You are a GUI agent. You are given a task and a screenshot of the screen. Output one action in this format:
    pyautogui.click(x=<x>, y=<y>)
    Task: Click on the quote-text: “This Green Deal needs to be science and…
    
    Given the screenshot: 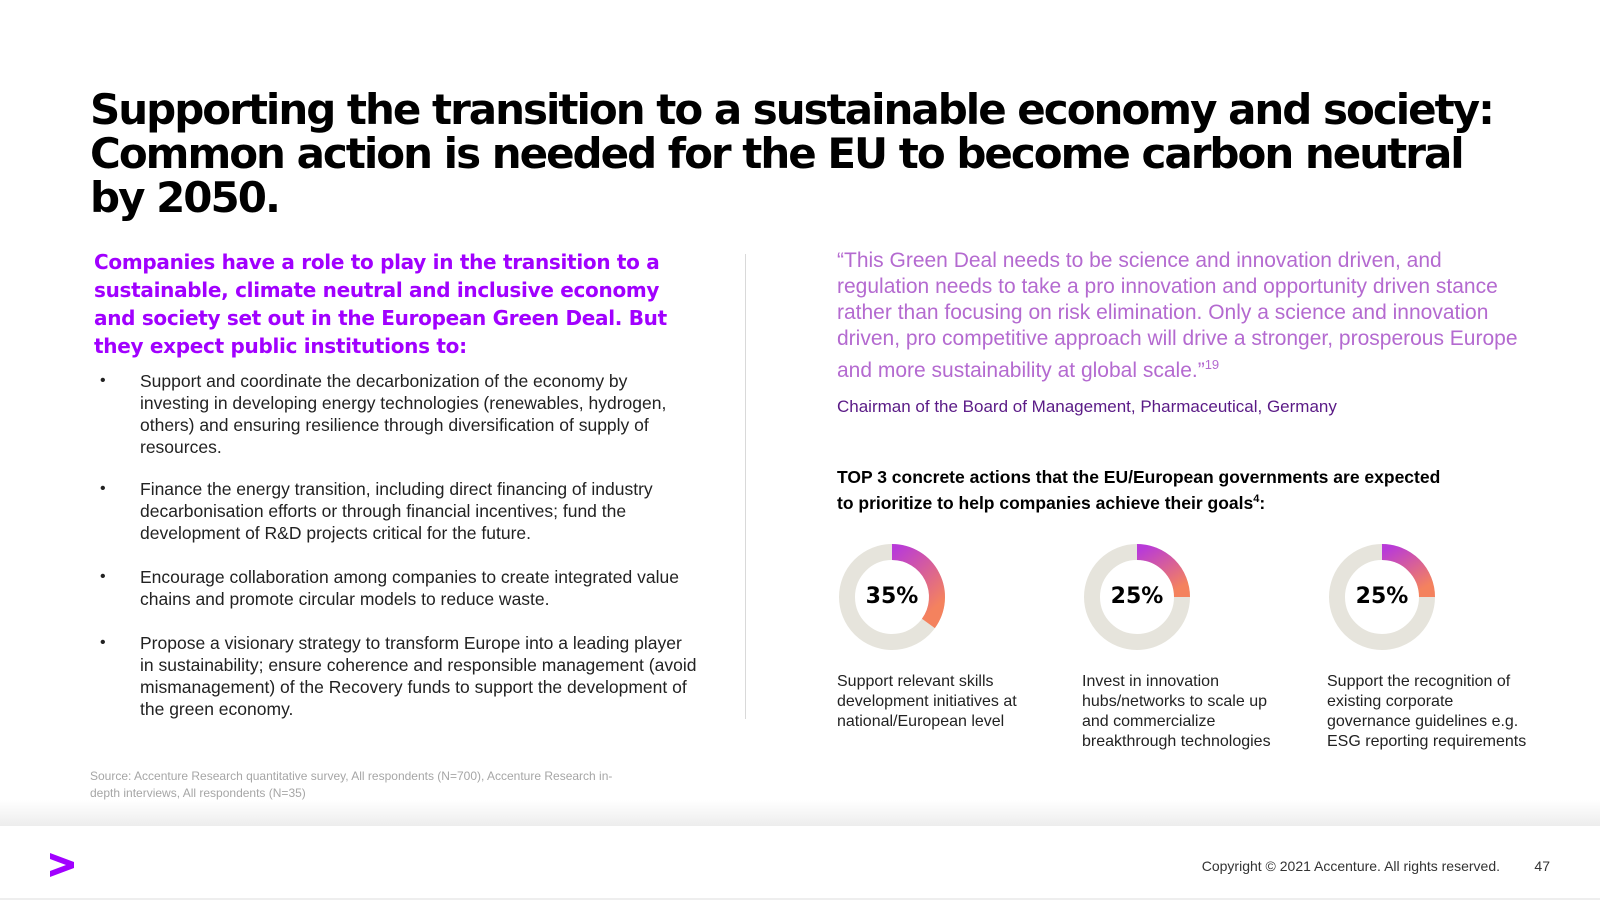 What is the action you would take?
    pyautogui.click(x=1177, y=315)
    